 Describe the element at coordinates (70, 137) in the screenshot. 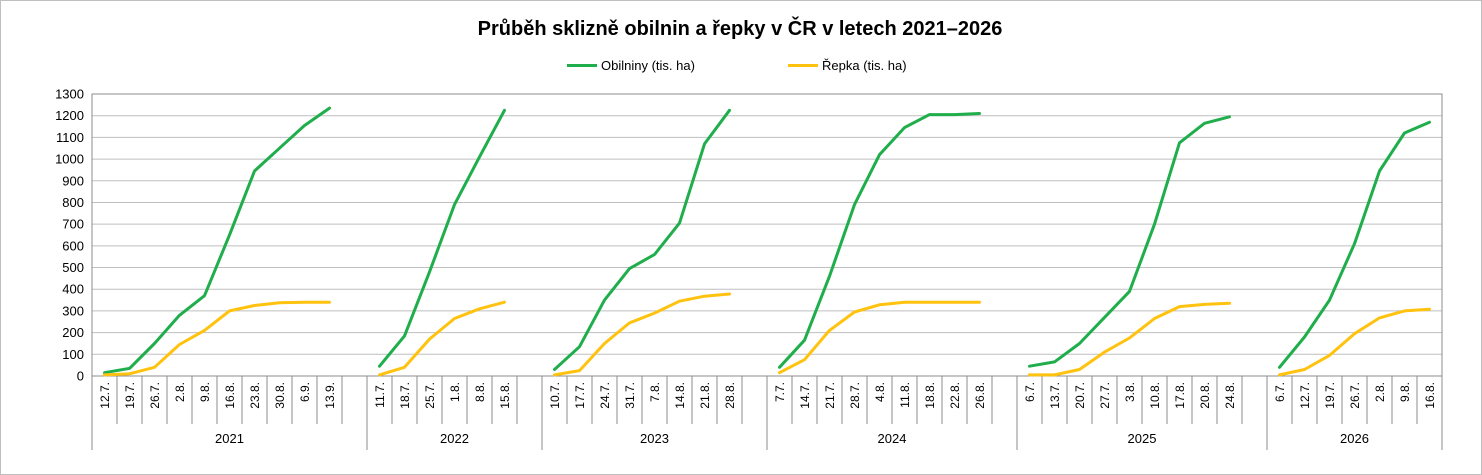

I see `y-tick-label-1100: 1100` at that location.